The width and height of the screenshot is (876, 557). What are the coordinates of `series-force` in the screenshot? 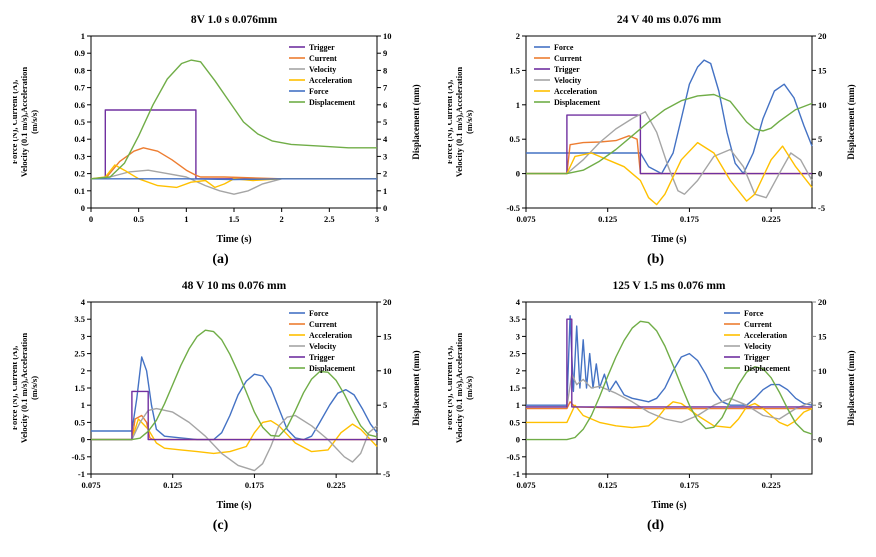 It's located at (233, 179).